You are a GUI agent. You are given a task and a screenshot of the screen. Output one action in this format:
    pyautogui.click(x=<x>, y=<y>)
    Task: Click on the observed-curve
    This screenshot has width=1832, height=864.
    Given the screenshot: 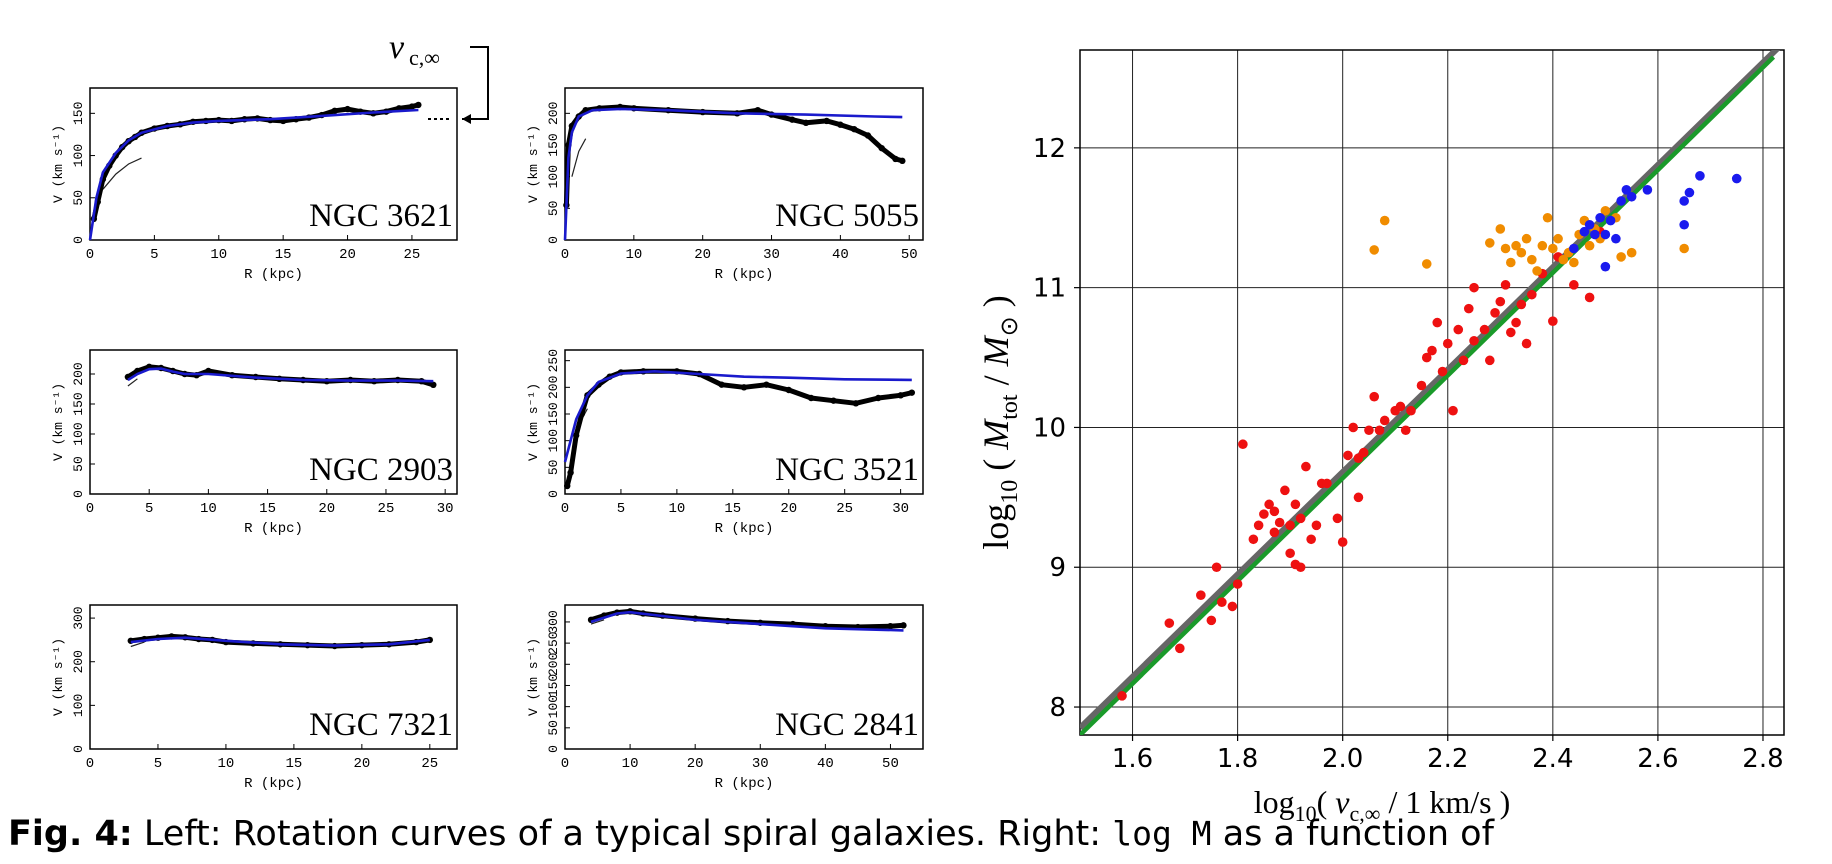 What is the action you would take?
    pyautogui.click(x=733, y=155)
    